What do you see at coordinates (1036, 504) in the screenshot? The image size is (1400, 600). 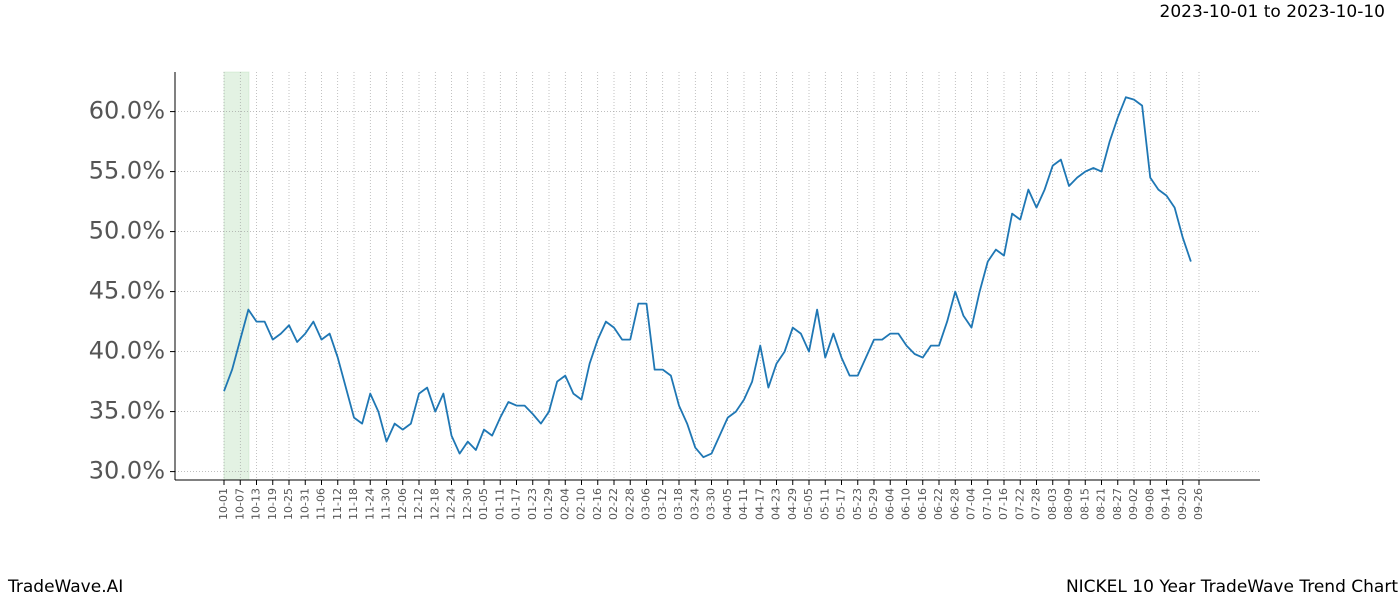 I see `x-tick-label: 07-28` at bounding box center [1036, 504].